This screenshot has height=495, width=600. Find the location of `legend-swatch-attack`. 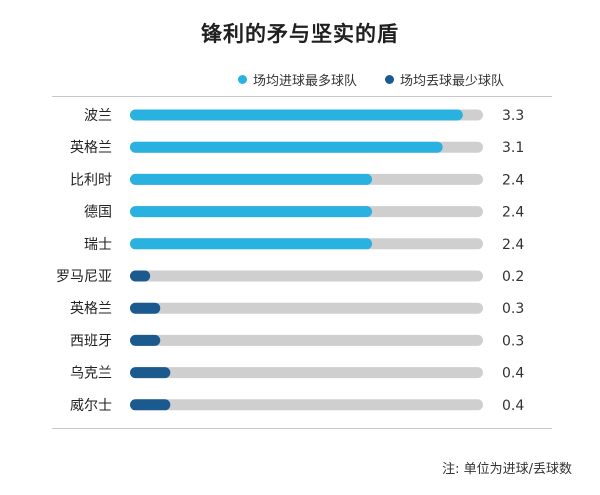

legend-swatch-attack is located at coordinates (242, 79).